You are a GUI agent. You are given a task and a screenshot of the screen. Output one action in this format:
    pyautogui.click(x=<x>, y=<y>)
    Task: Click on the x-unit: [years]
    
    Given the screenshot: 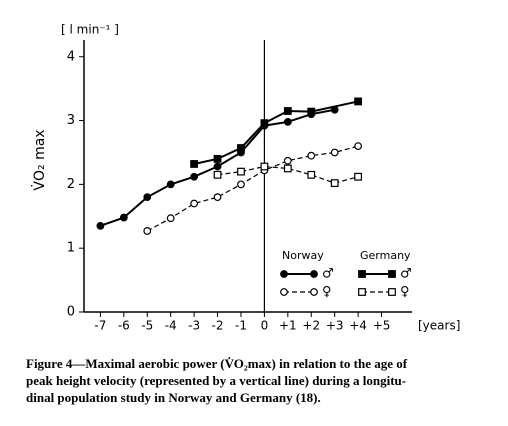 What is the action you would take?
    pyautogui.click(x=439, y=326)
    